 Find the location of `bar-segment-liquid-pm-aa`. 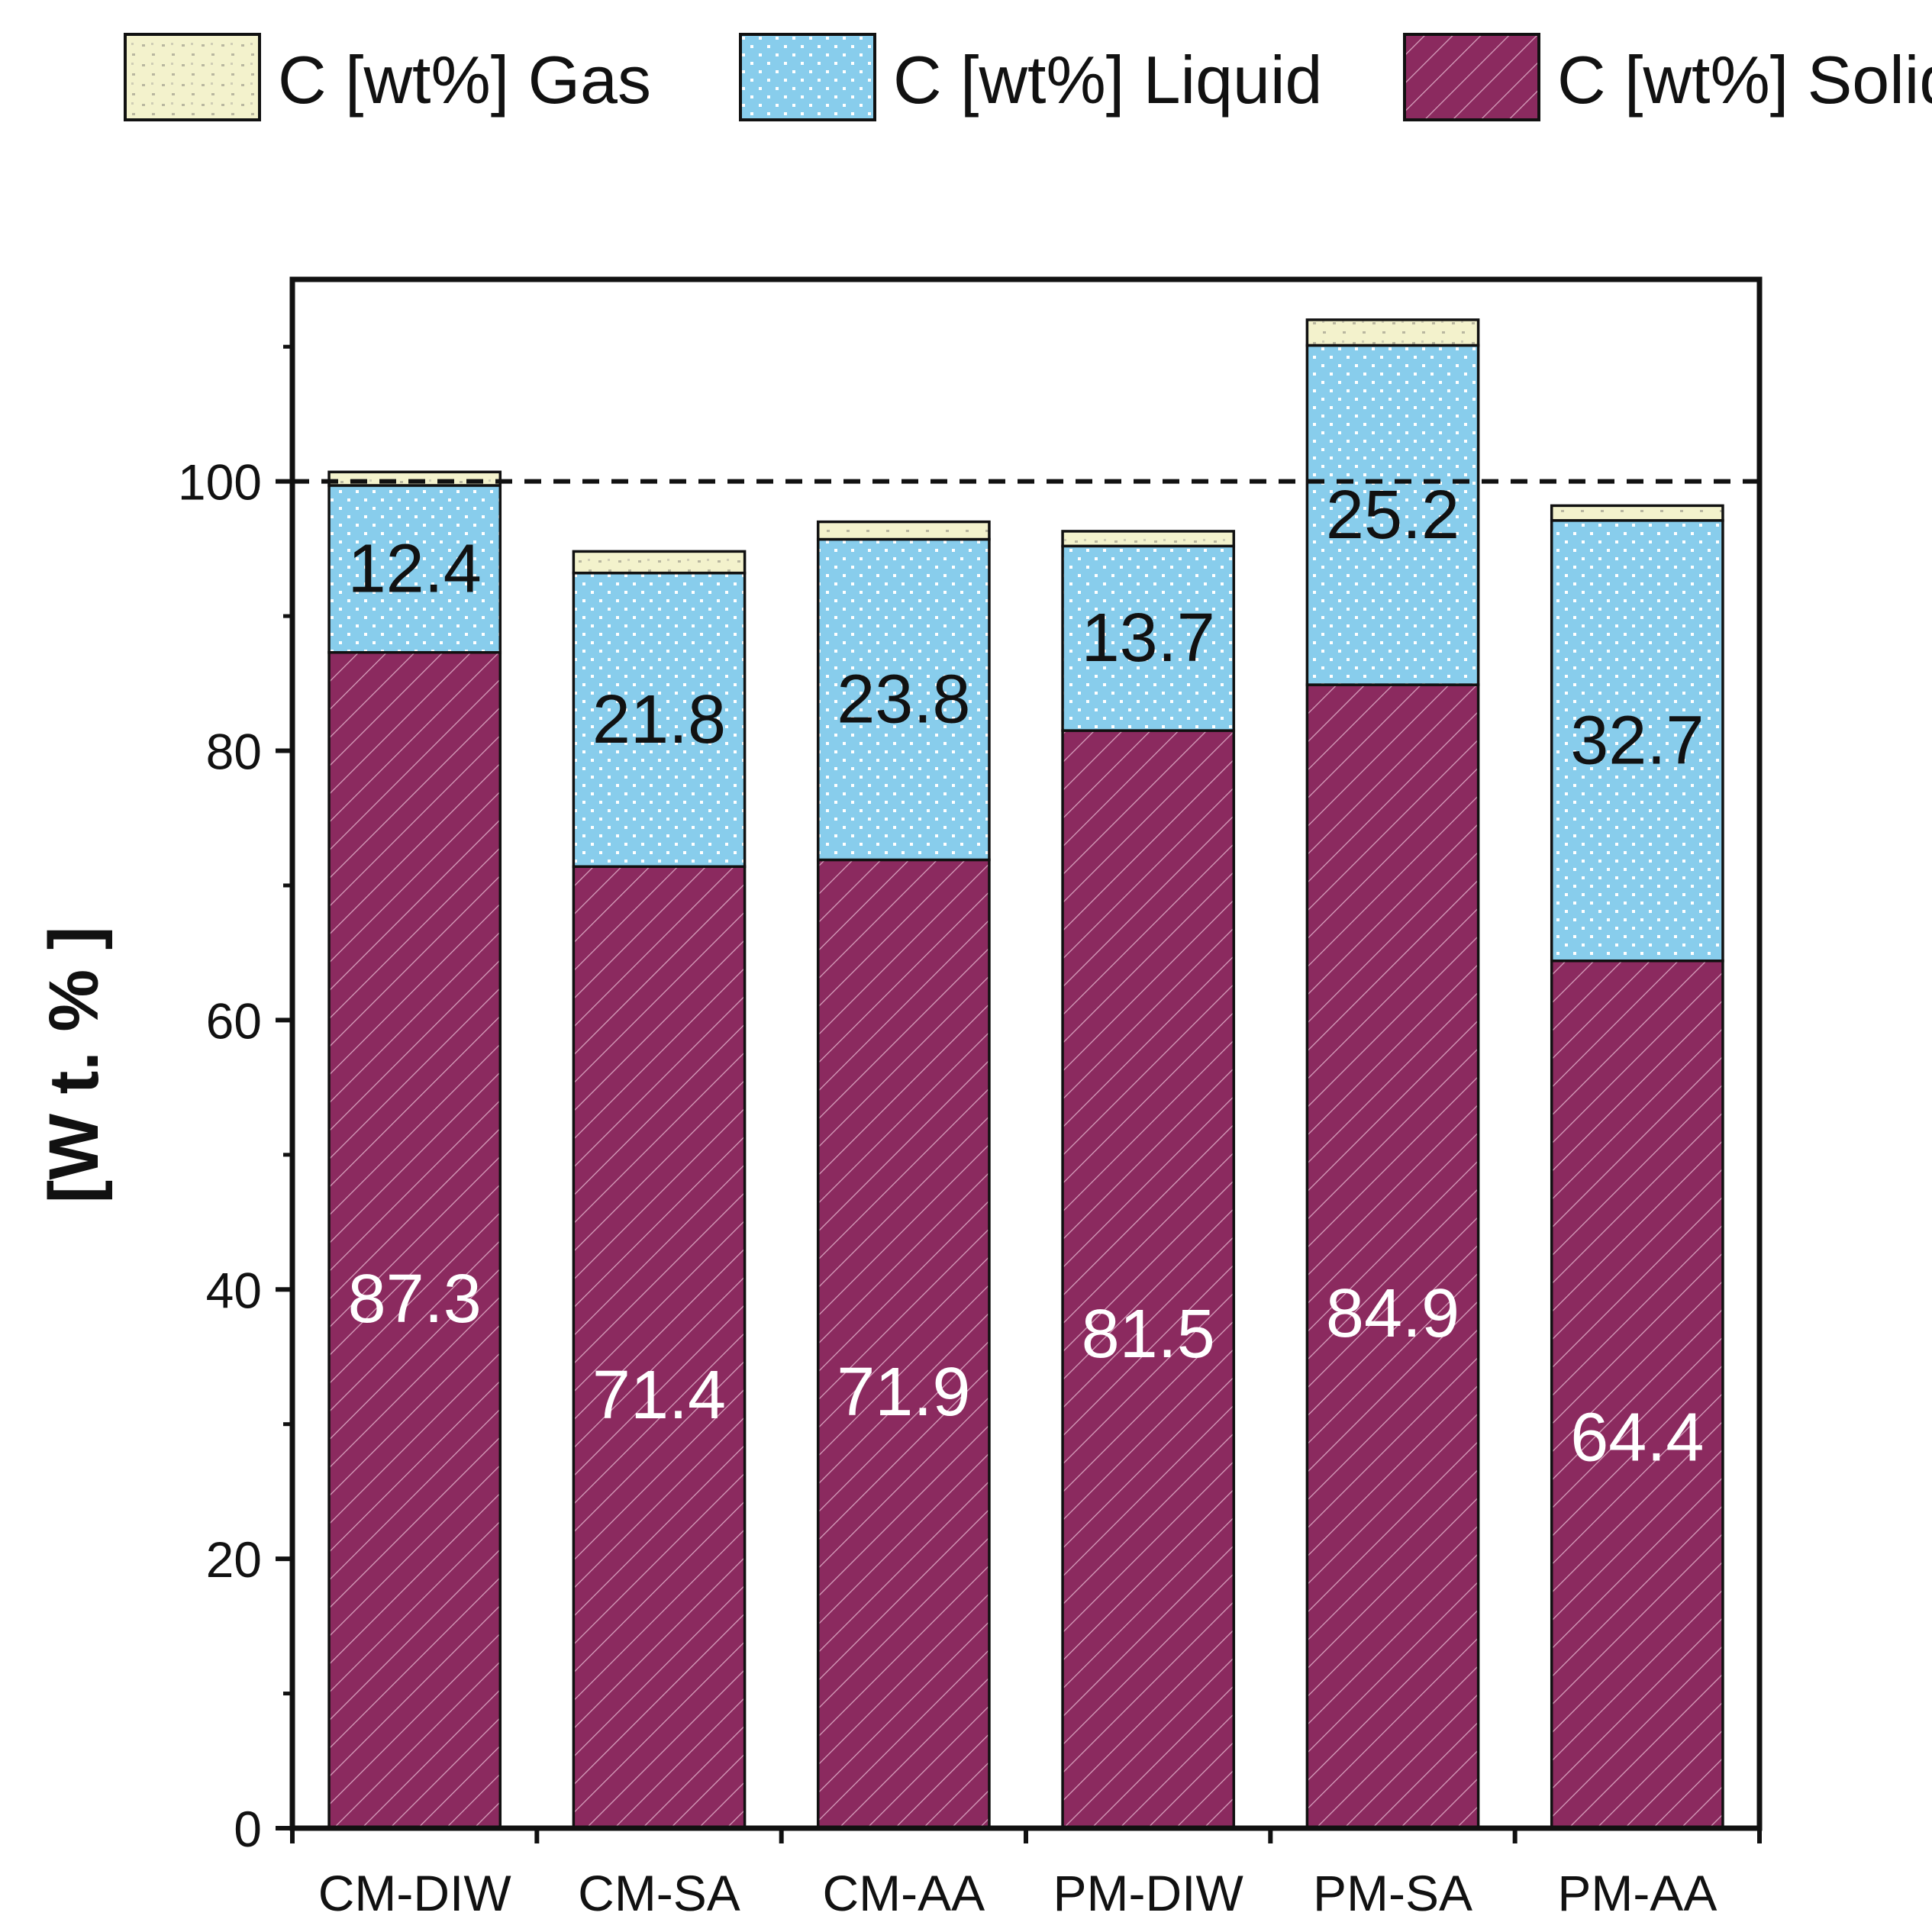

bar-segment-liquid-pm-aa is located at coordinates (1637, 741).